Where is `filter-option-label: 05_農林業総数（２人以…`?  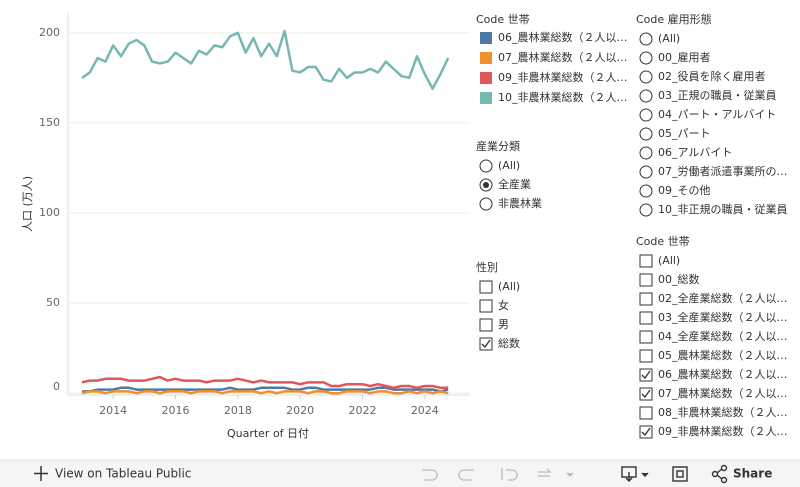 filter-option-label: 05_農林業総数（２人以… is located at coordinates (723, 355).